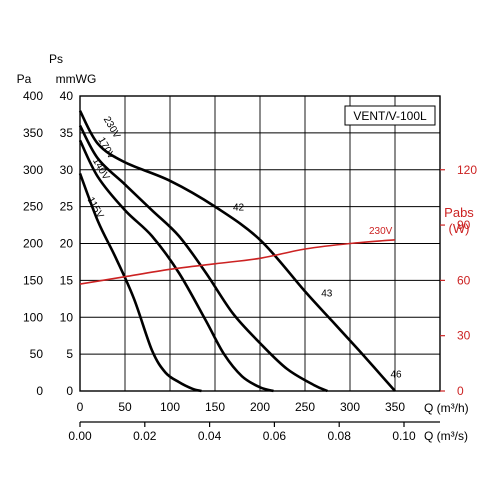 The width and height of the screenshot is (500, 500). I want to click on q-m3s-tick-label: 0.00, so click(80, 436).